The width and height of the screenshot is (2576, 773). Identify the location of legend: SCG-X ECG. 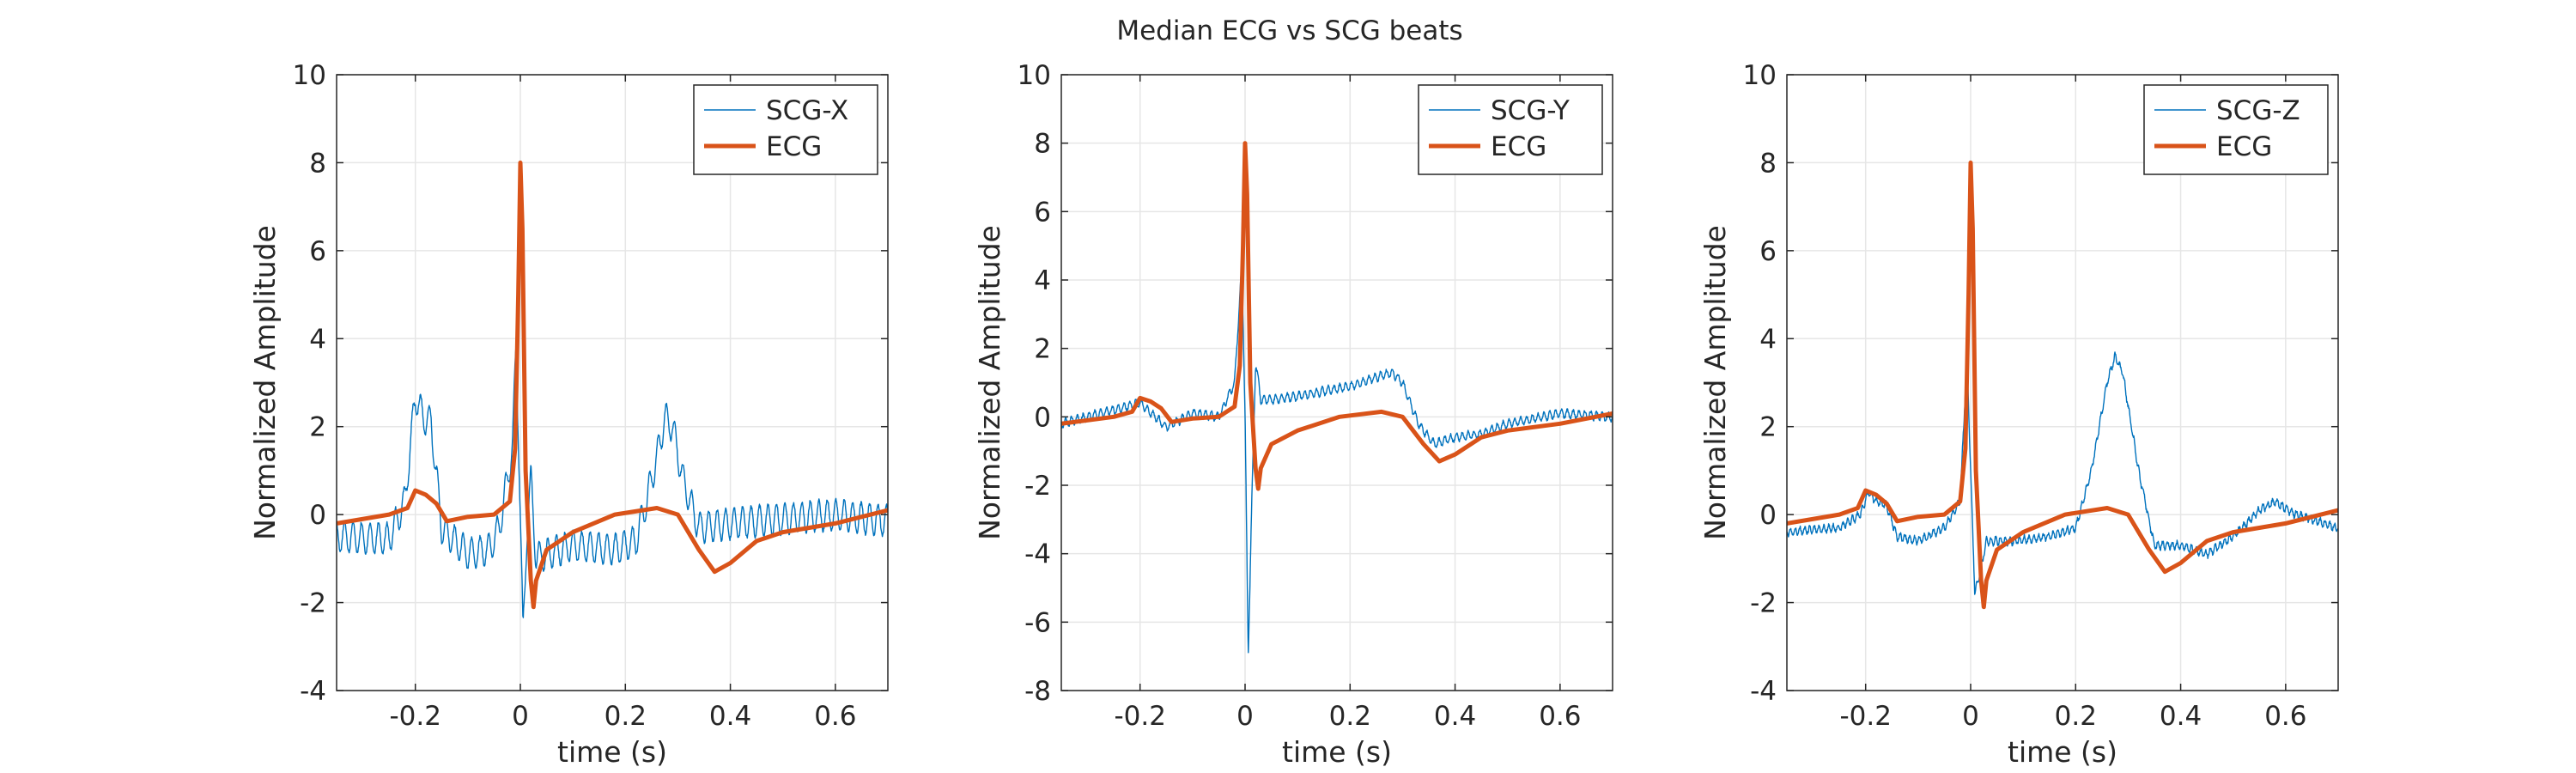
(786, 129).